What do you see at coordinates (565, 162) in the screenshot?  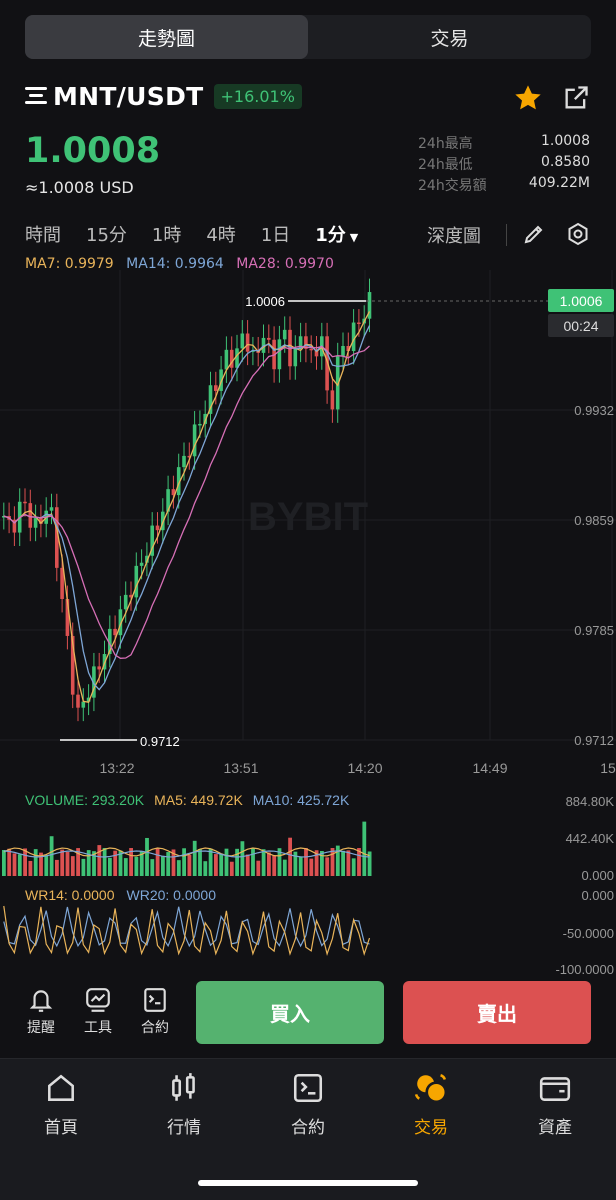 I see `stat-value: 0.8580` at bounding box center [565, 162].